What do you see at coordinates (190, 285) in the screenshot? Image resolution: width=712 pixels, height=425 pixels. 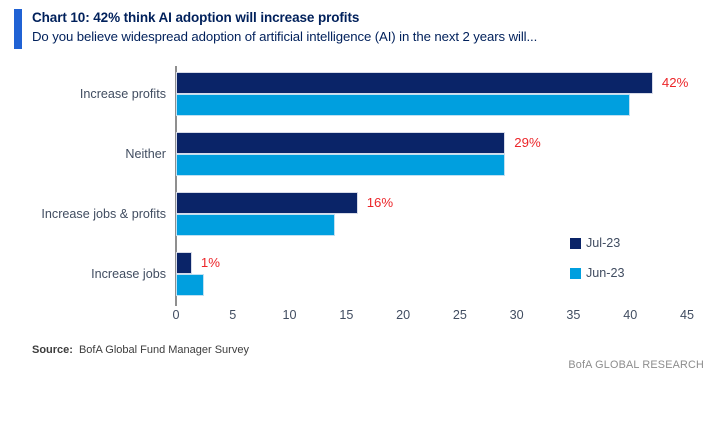 I see `bar-jun-23-increase-jobs` at bounding box center [190, 285].